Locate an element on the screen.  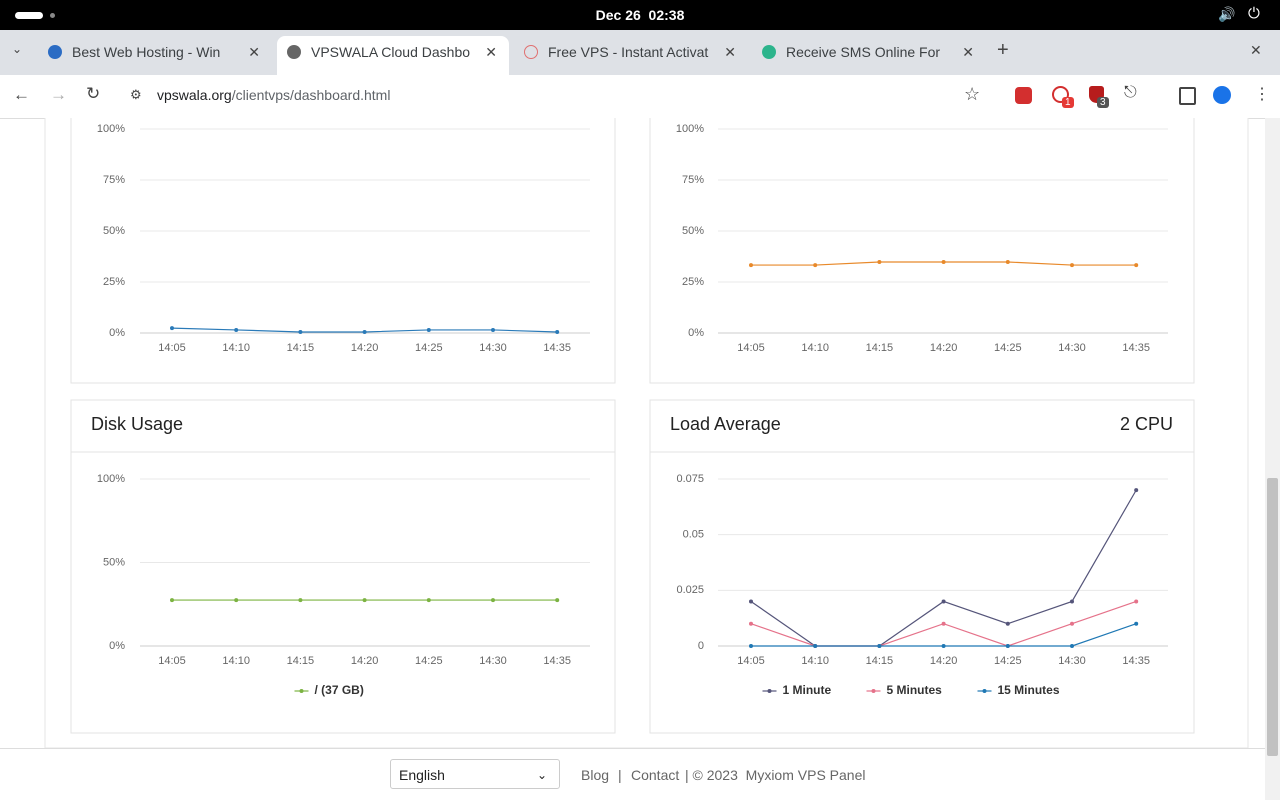
extensions-menu: ⎋ is located at coordinates (1130, 92).